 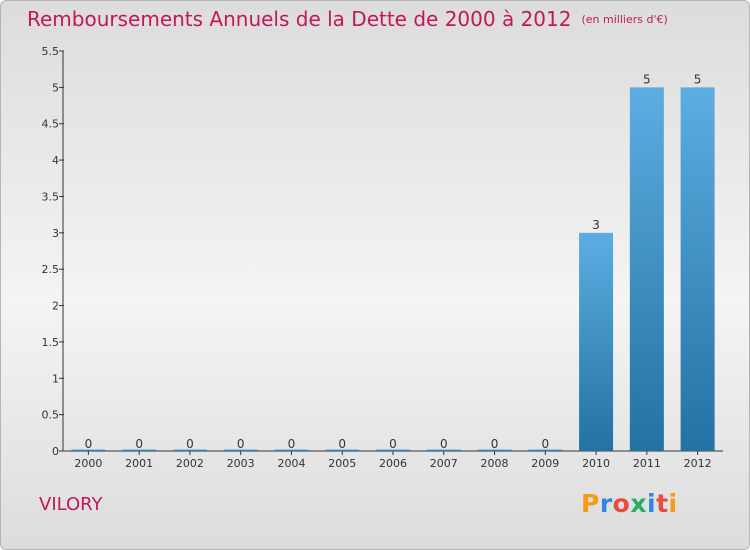 What do you see at coordinates (55, 451) in the screenshot?
I see `y-tick-label: 0` at bounding box center [55, 451].